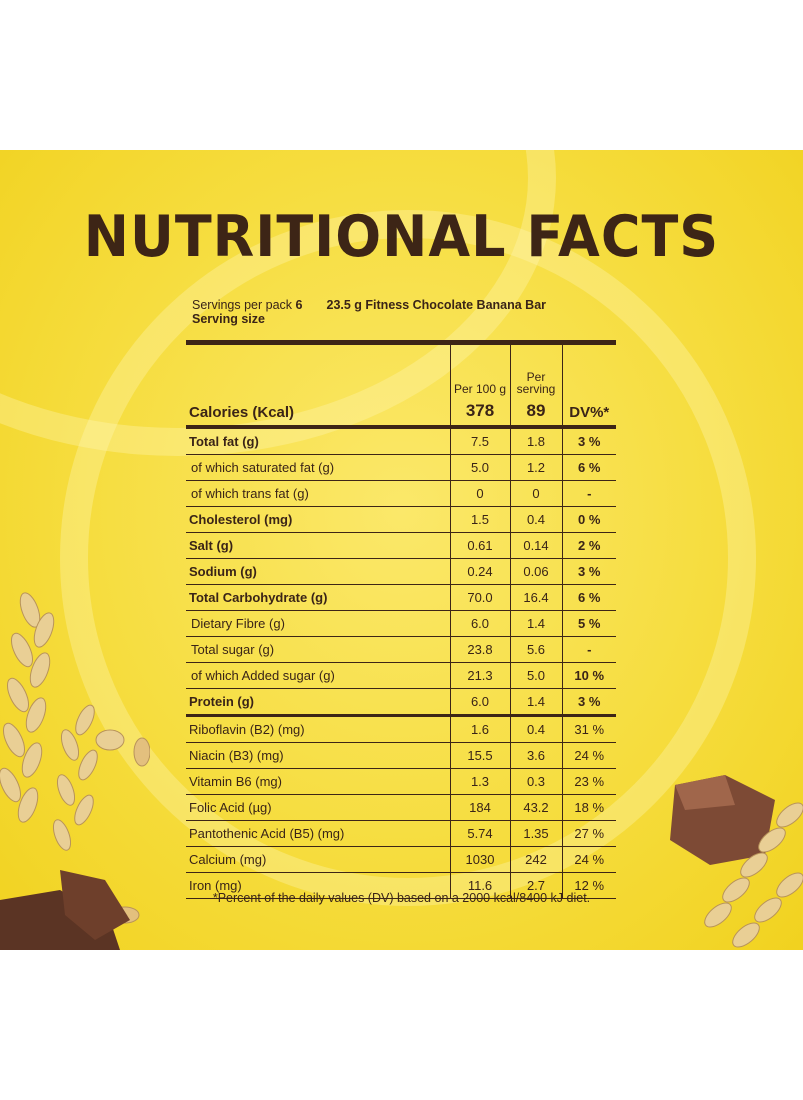 This screenshot has width=803, height=1100. I want to click on nutrient-label: of which Added sugar (g), so click(318, 675).